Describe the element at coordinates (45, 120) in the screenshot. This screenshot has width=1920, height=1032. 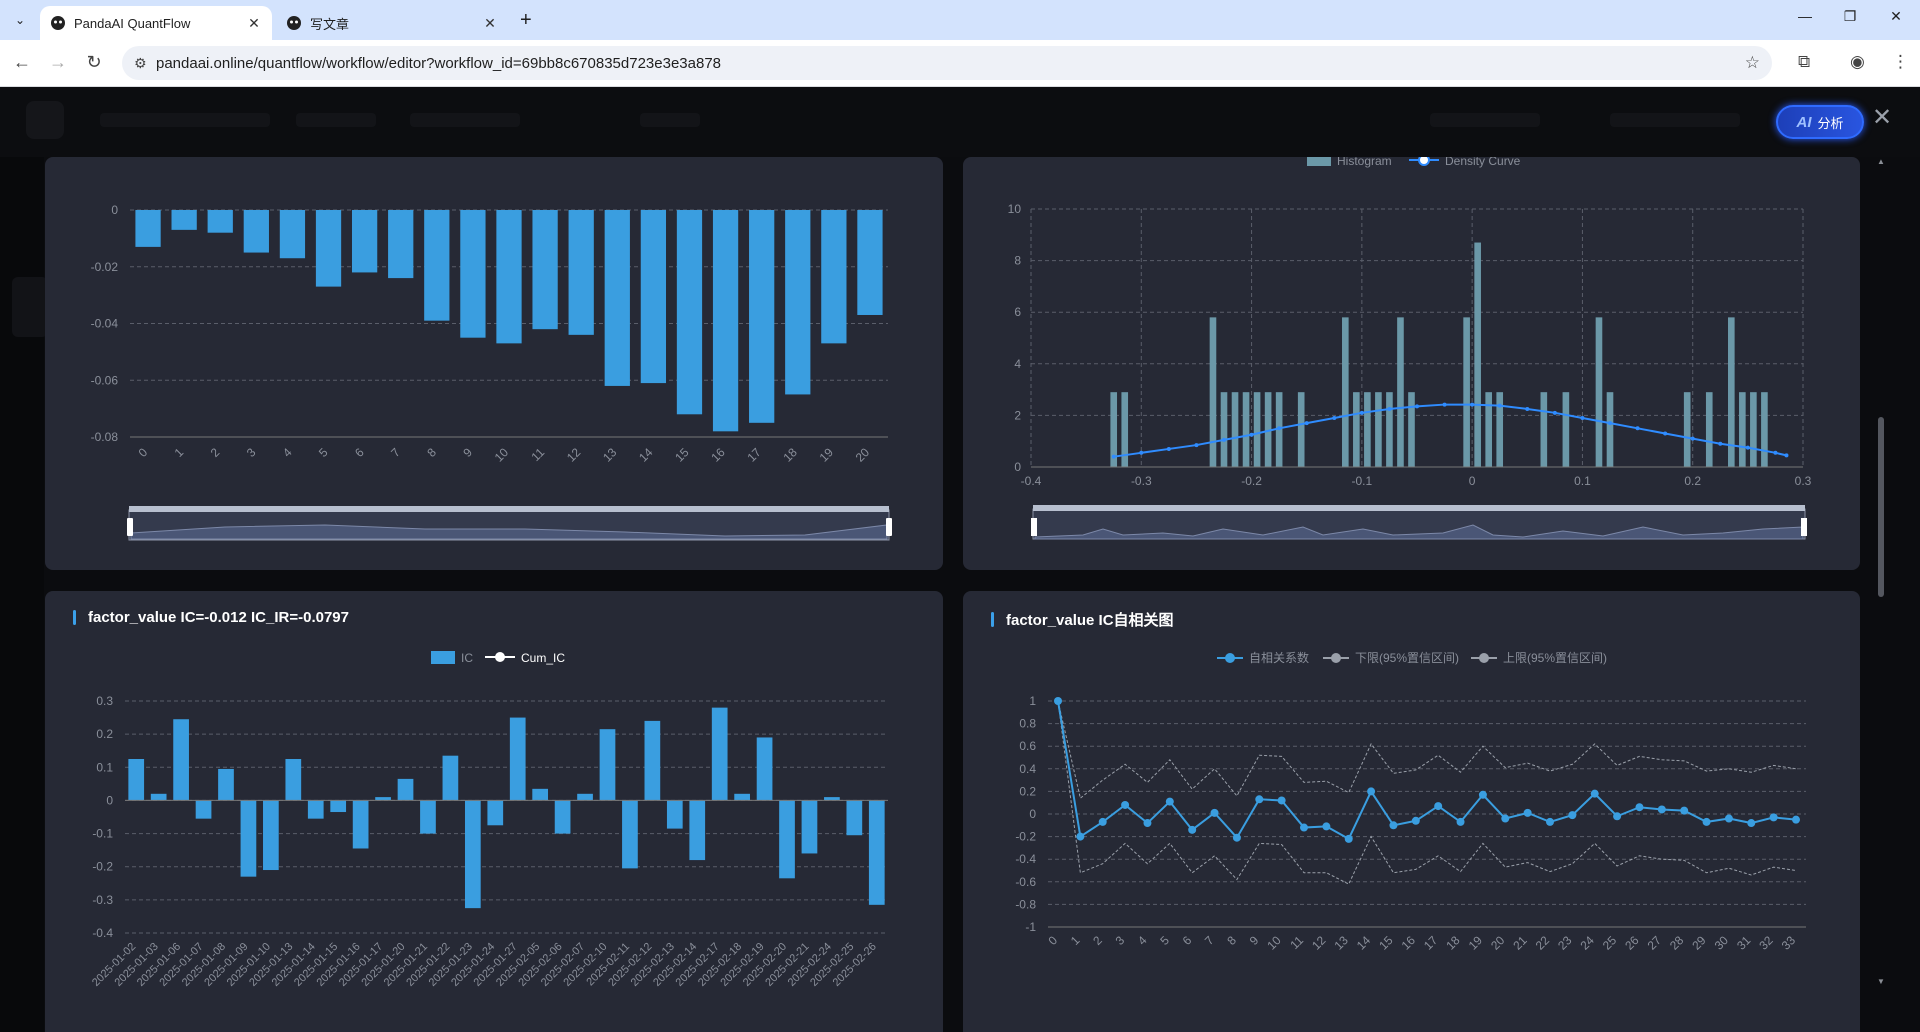
I see `app-logo` at that location.